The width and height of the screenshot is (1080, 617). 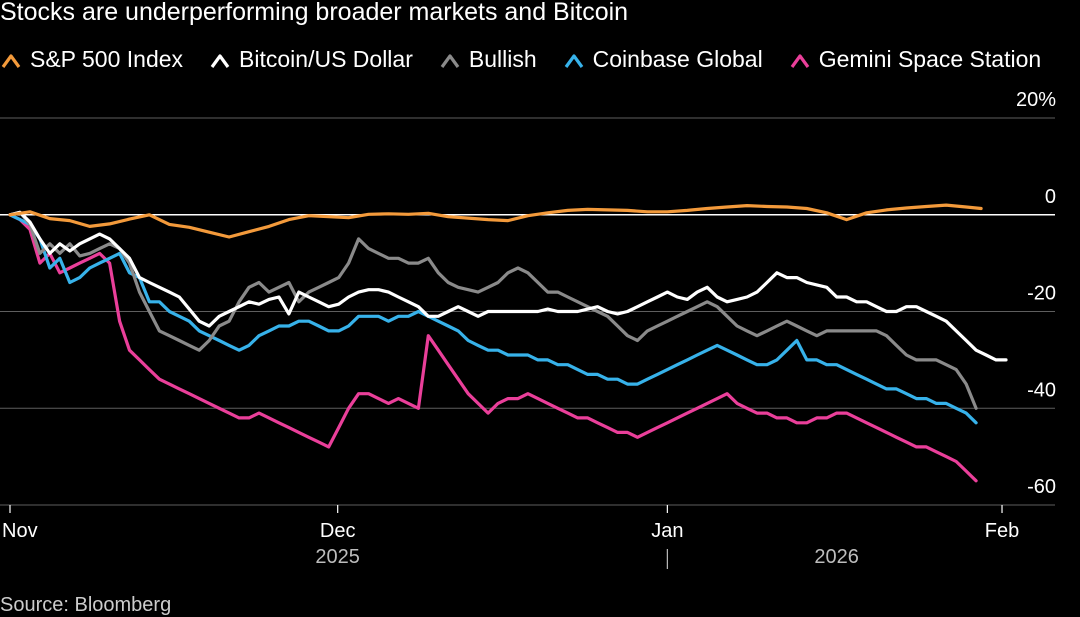 I want to click on legend-item-sp500: S&P 500 Index, so click(x=91, y=59).